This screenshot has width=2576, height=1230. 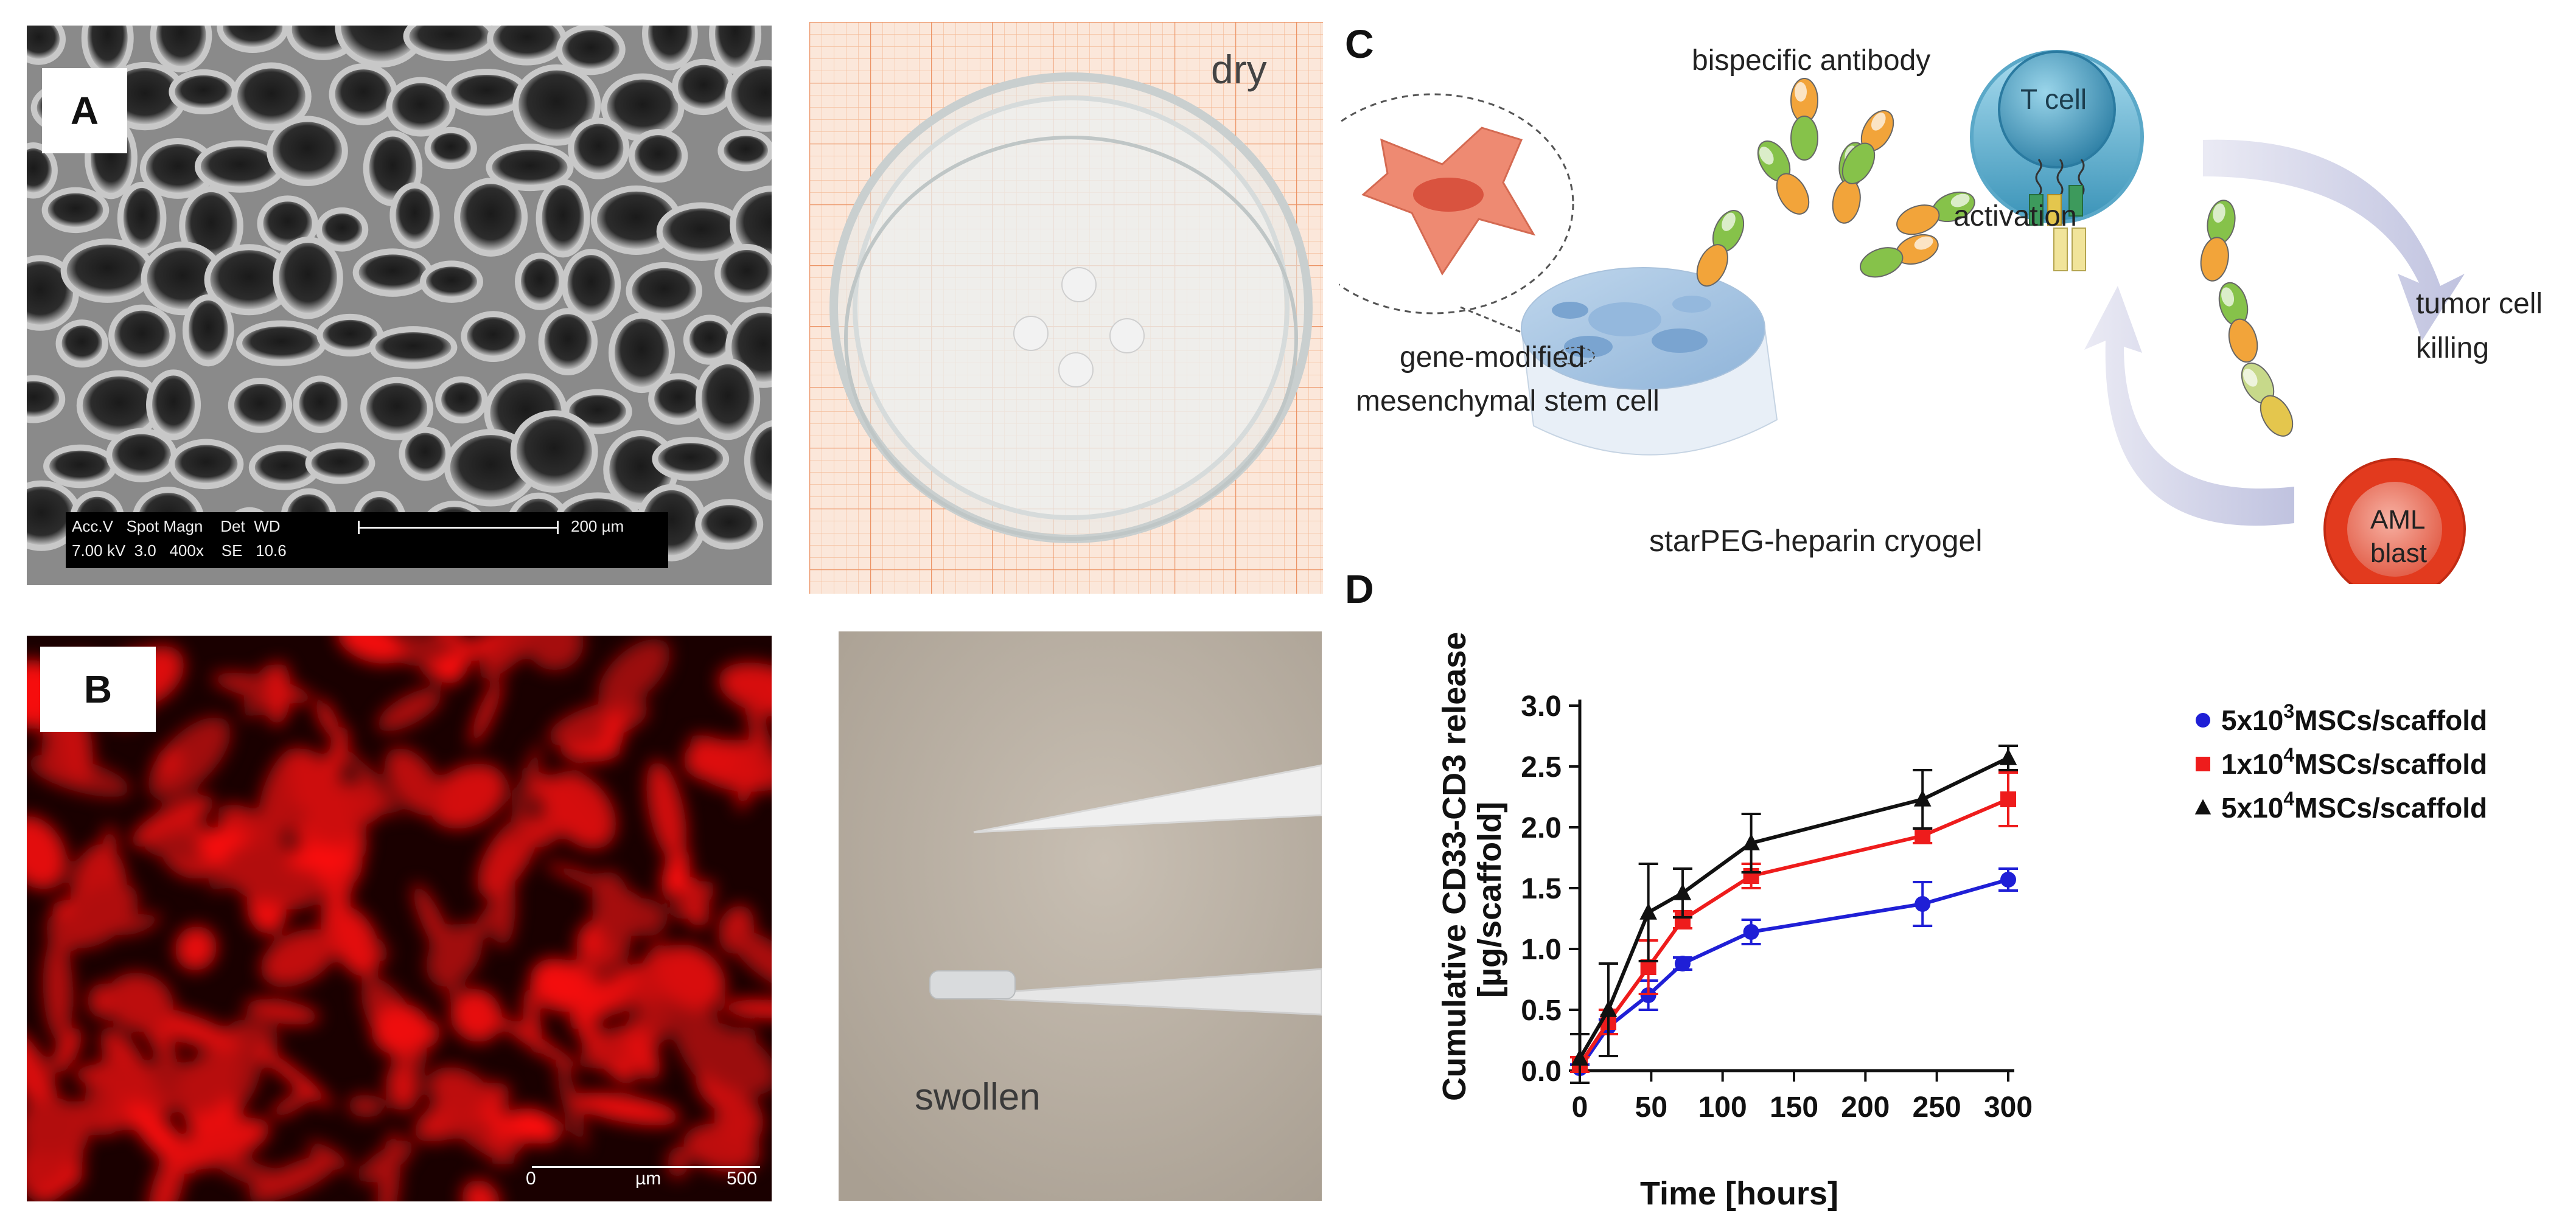 I want to click on antibody-molecules, so click(x=1995, y=257).